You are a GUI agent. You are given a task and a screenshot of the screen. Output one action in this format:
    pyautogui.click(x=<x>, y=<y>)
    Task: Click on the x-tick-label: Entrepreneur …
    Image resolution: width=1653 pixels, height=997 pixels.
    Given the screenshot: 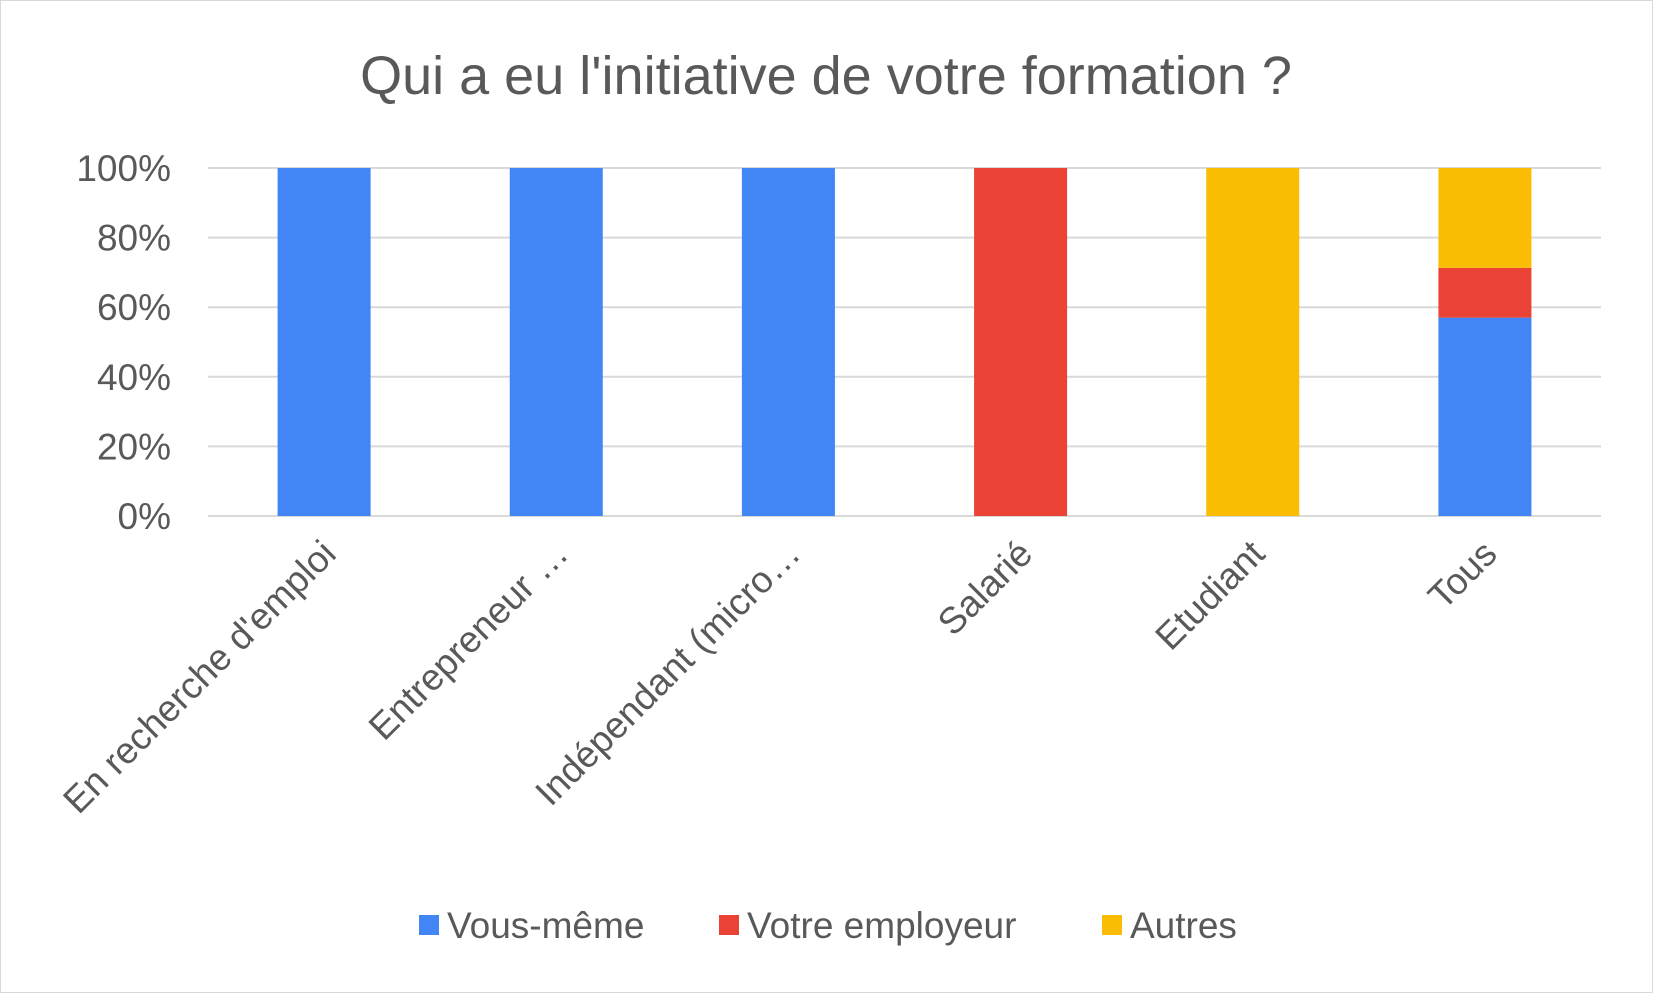 What is the action you would take?
    pyautogui.click(x=468, y=640)
    